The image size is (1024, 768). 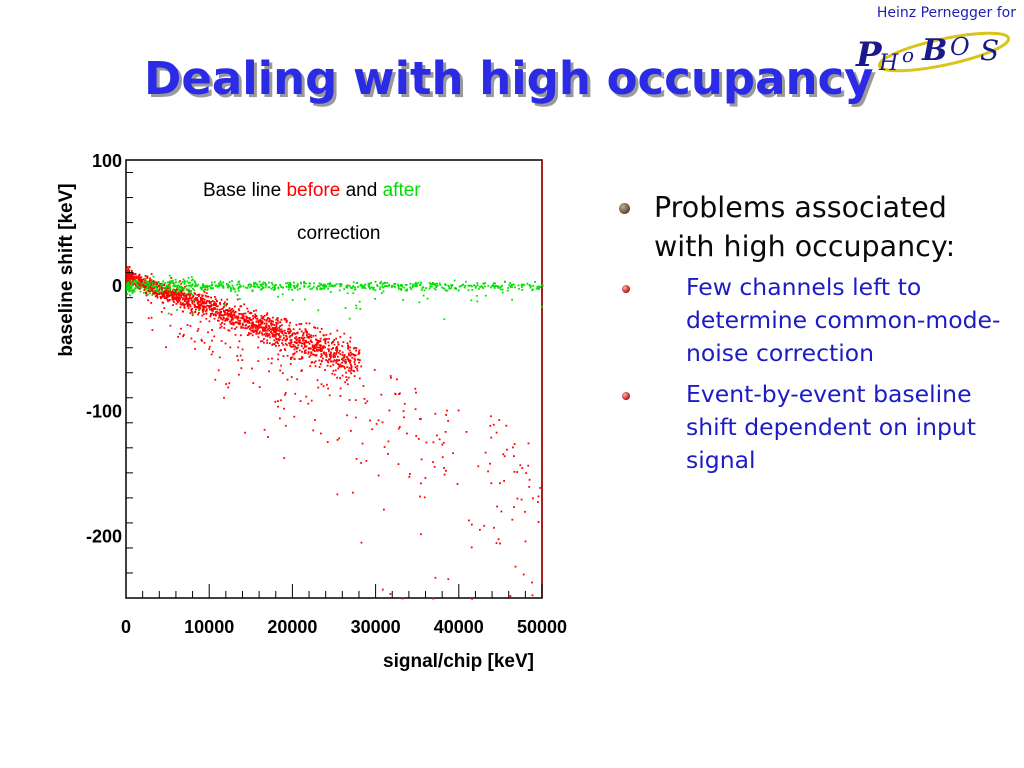 I want to click on svg-text: B, so click(x=934, y=50).